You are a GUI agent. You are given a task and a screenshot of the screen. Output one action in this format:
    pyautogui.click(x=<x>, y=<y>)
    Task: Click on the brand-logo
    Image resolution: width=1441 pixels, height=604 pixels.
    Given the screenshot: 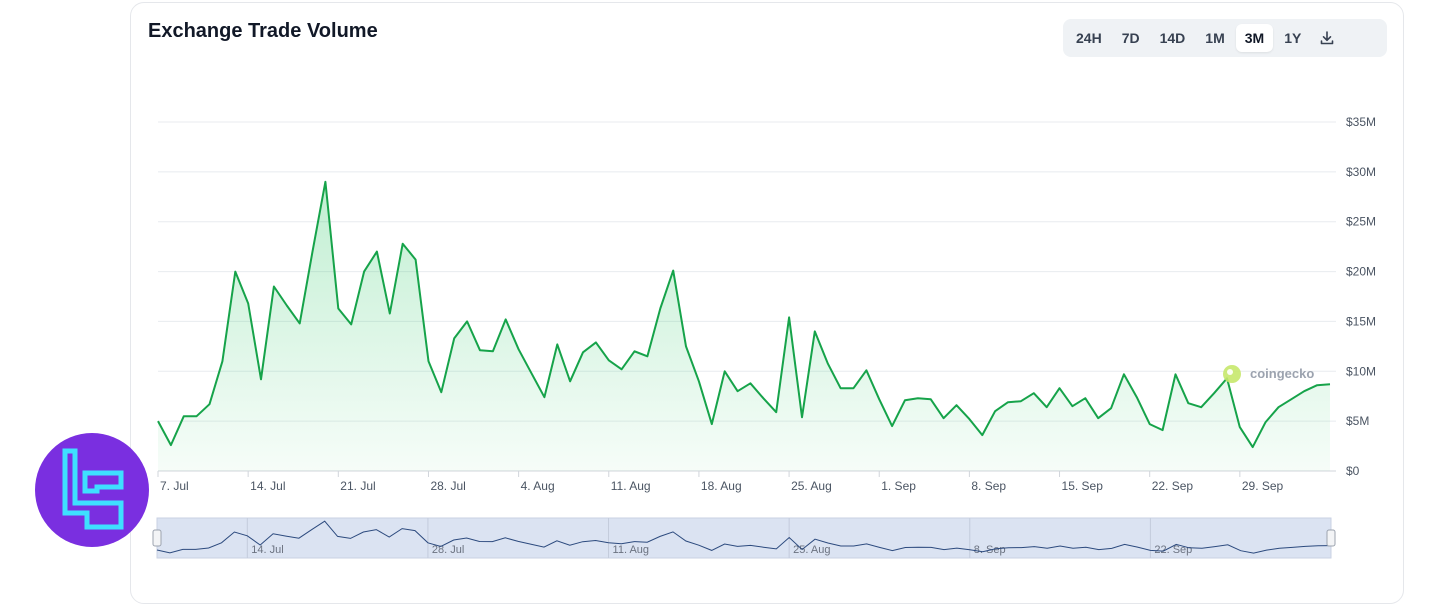 What is the action you would take?
    pyautogui.click(x=92, y=490)
    